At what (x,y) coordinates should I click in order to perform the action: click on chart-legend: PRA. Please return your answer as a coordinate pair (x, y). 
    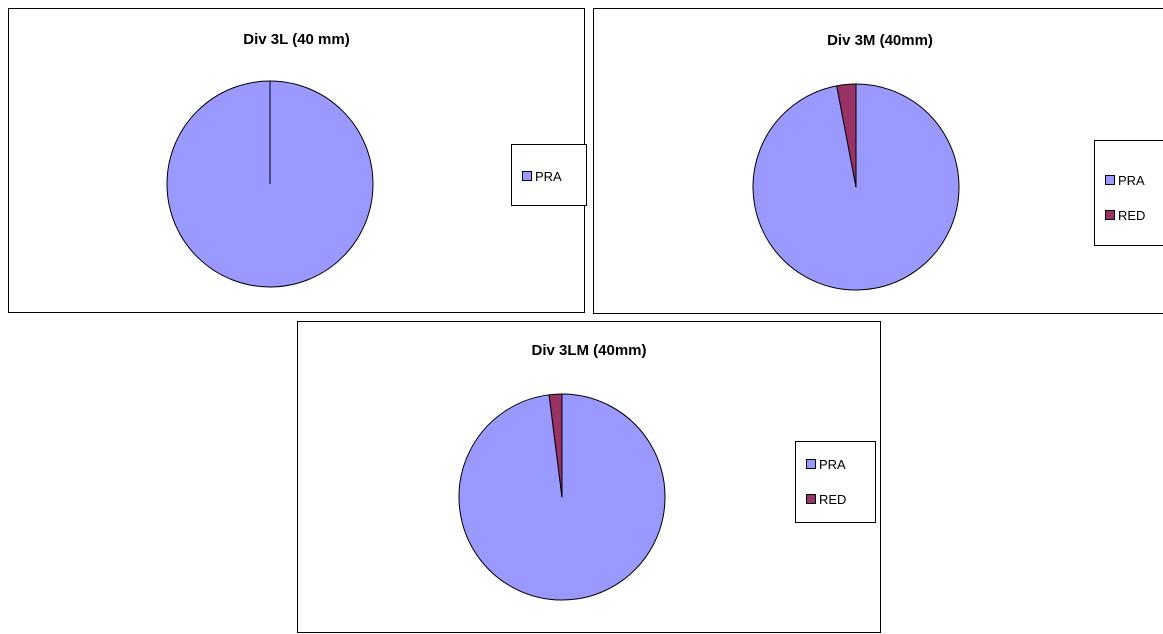
    Looking at the image, I should click on (549, 175).